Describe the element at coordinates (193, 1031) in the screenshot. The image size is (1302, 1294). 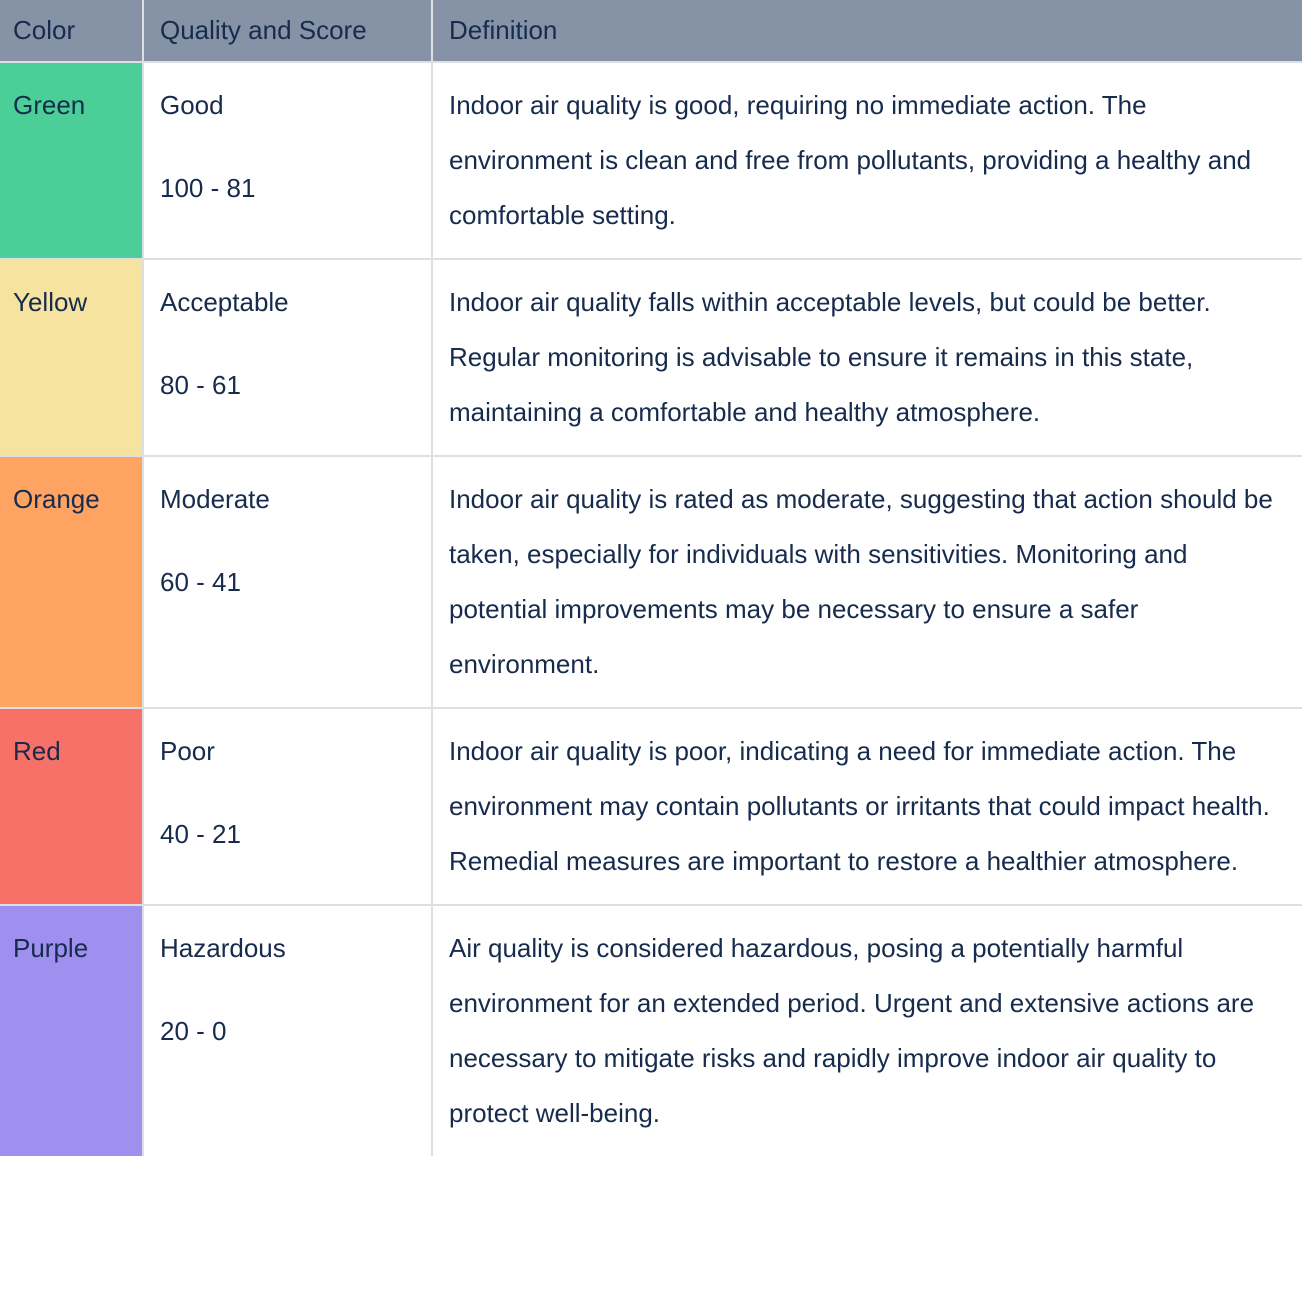
I see `score-range-label: 20 - 0` at that location.